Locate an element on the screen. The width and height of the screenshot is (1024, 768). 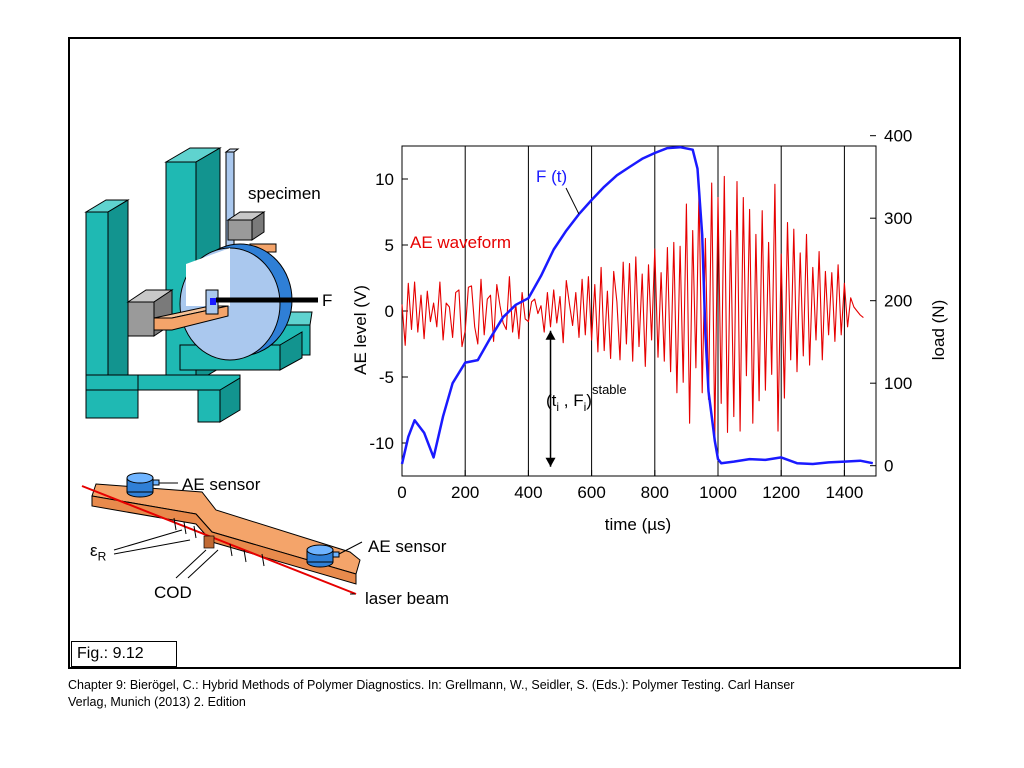
x-tick-label: 1000 is located at coordinates (718, 492).